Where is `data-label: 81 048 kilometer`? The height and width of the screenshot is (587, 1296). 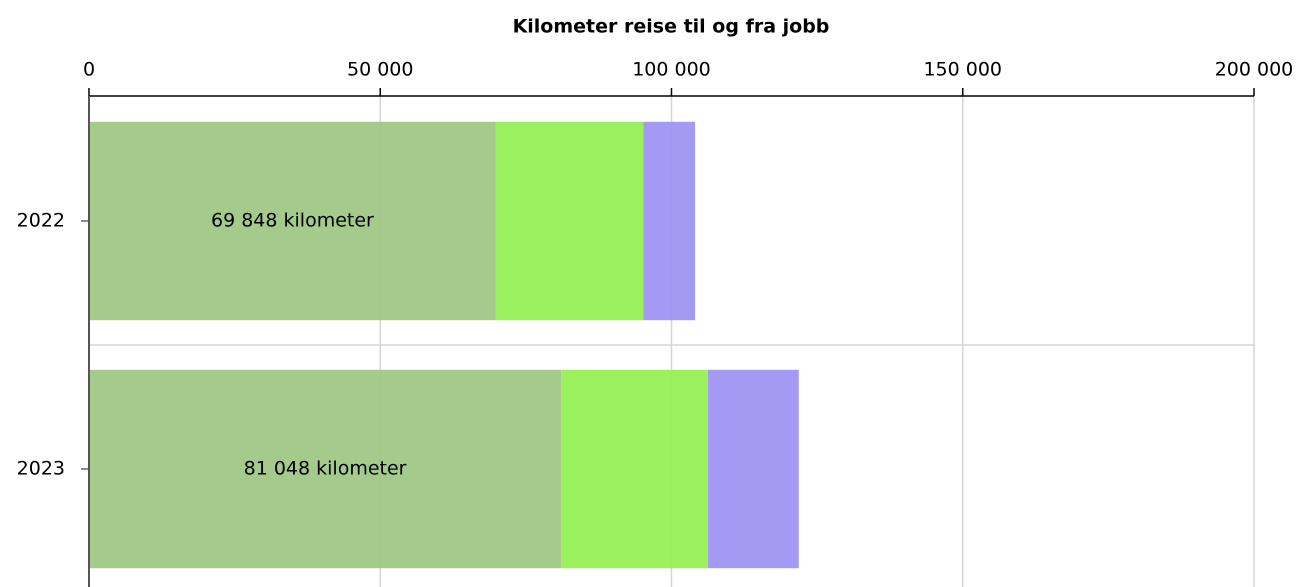
data-label: 81 048 kilometer is located at coordinates (325, 469).